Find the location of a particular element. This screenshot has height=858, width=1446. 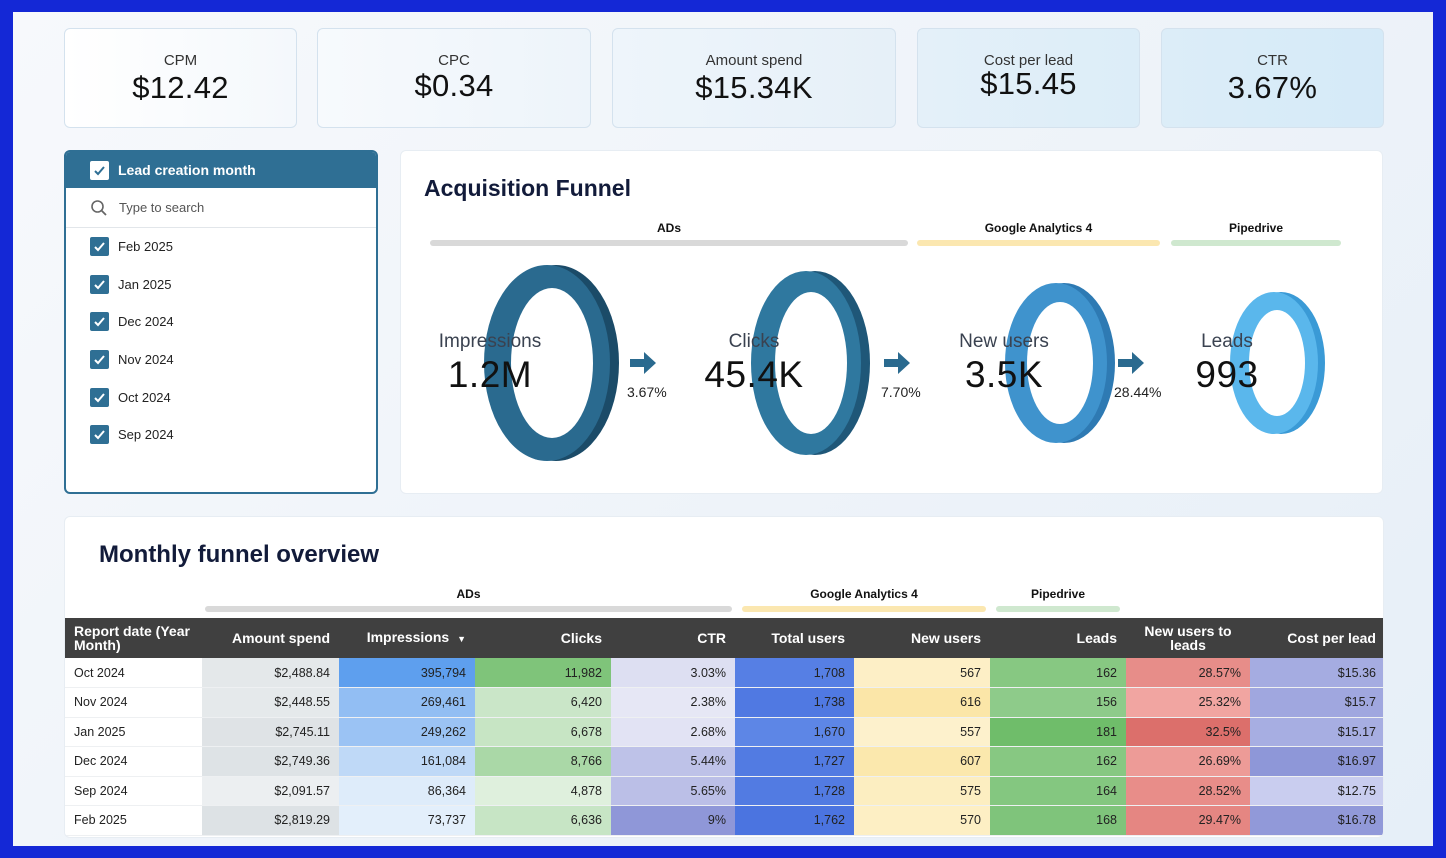

kpi-value: $0.34 is located at coordinates (454, 85).